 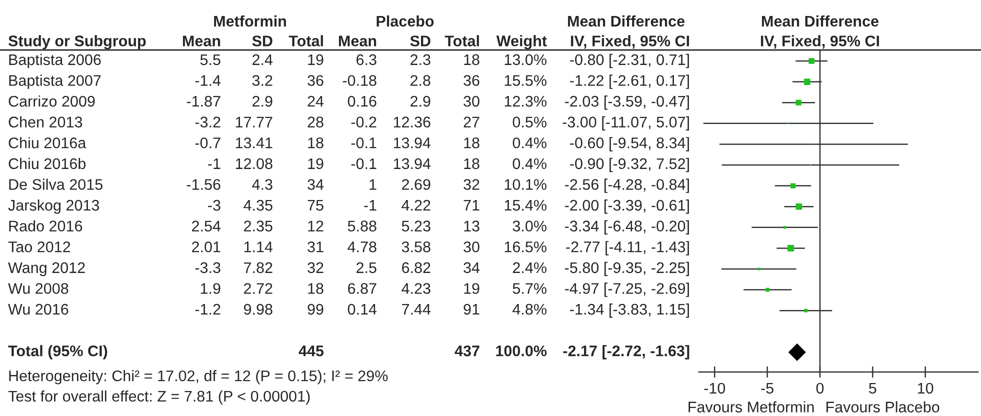 I want to click on text: 2.4, so click(x=262, y=59).